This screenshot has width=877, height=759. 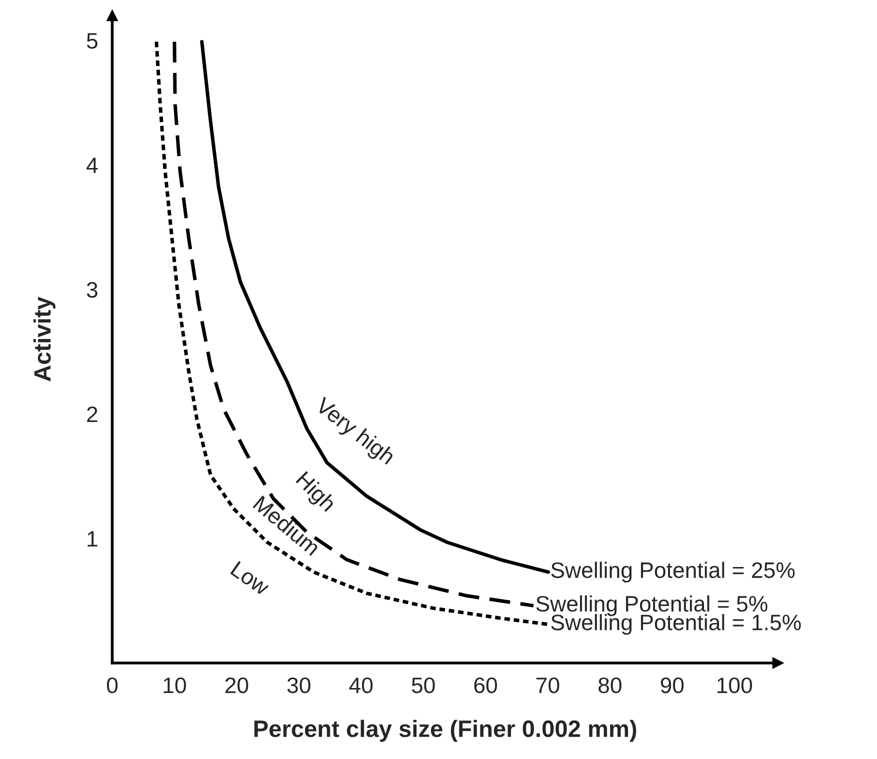 I want to click on y-tick-label: 1, so click(x=93, y=539).